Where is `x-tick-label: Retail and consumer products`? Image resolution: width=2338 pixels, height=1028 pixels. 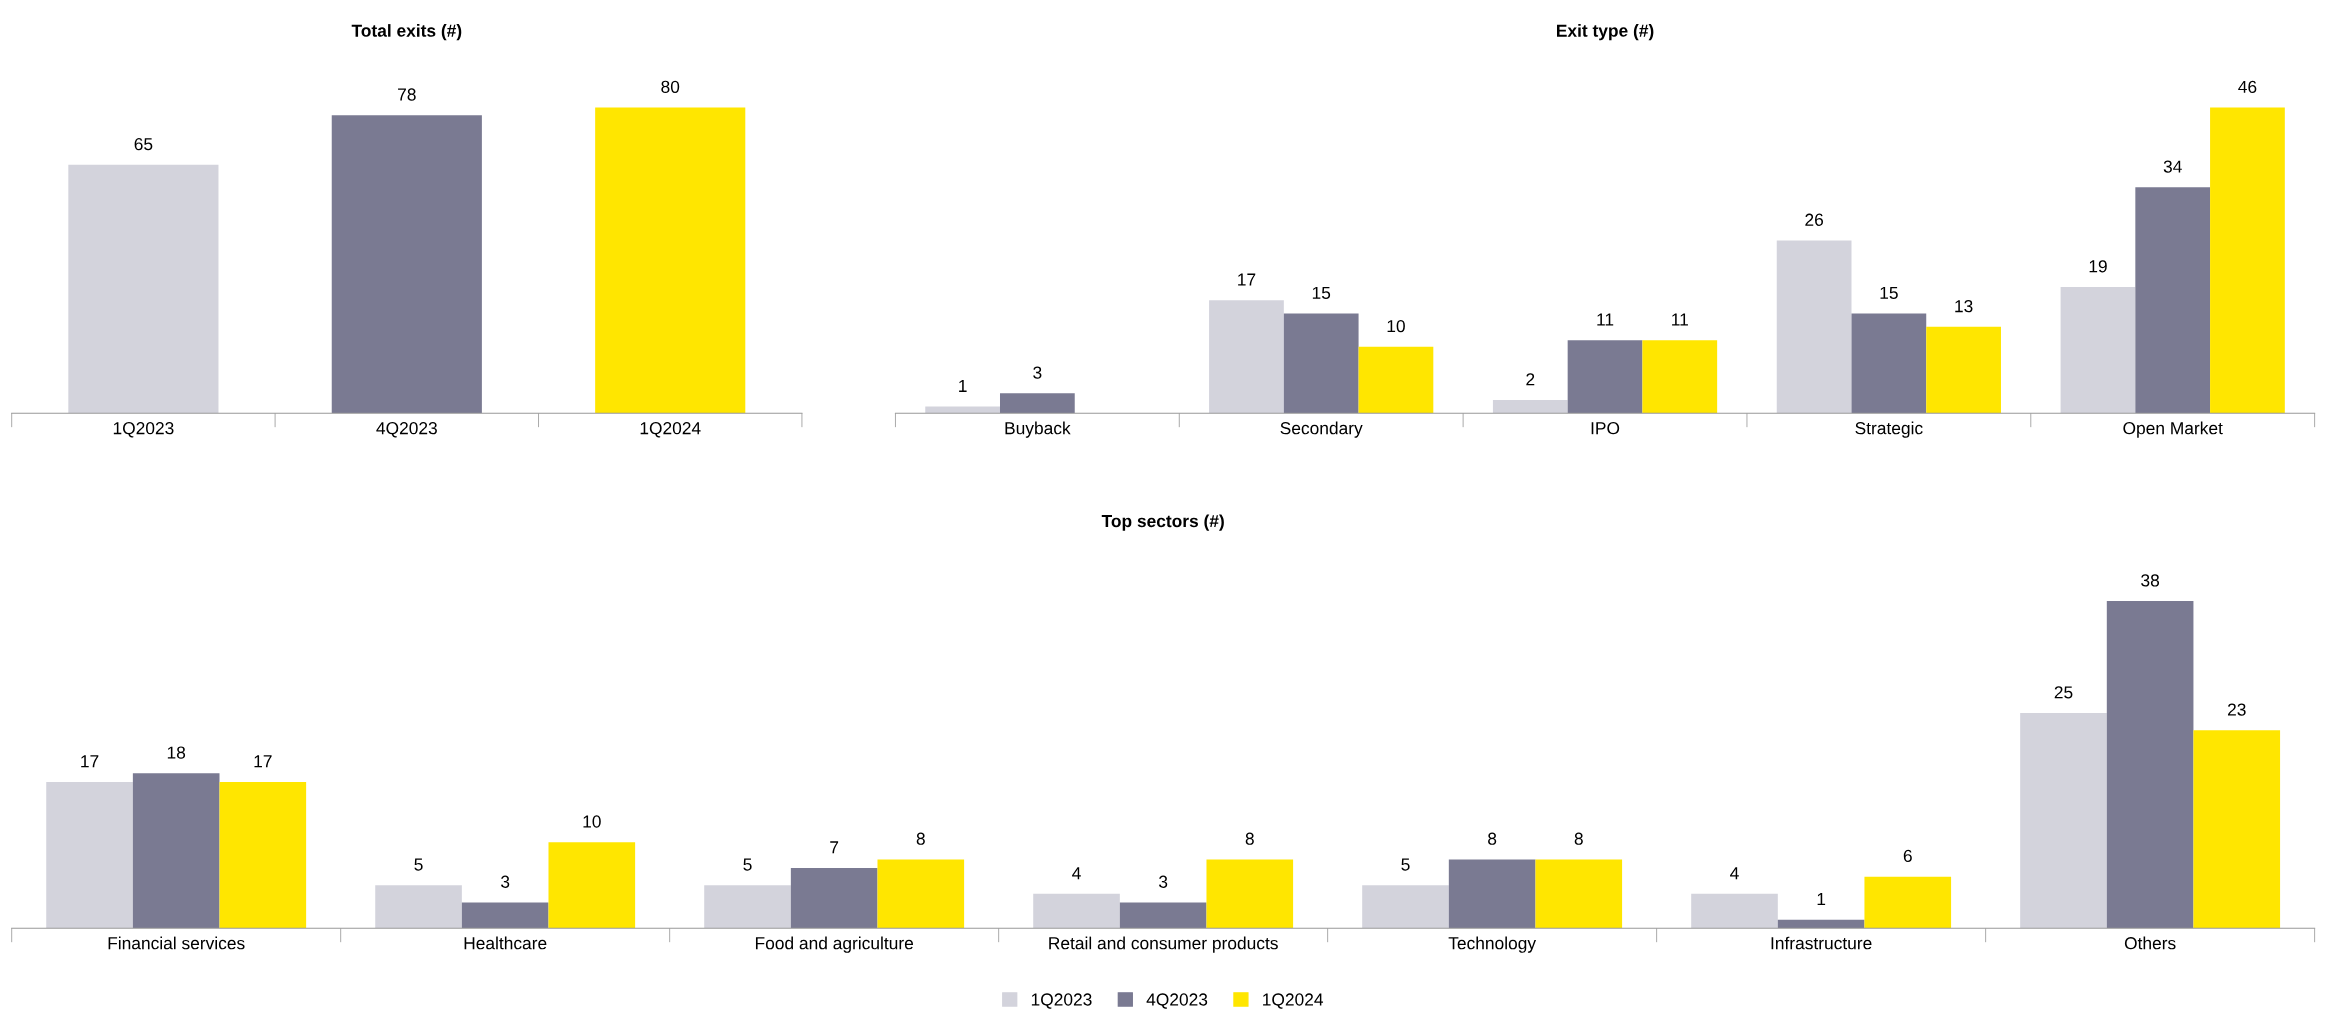 x-tick-label: Retail and consumer products is located at coordinates (1163, 944).